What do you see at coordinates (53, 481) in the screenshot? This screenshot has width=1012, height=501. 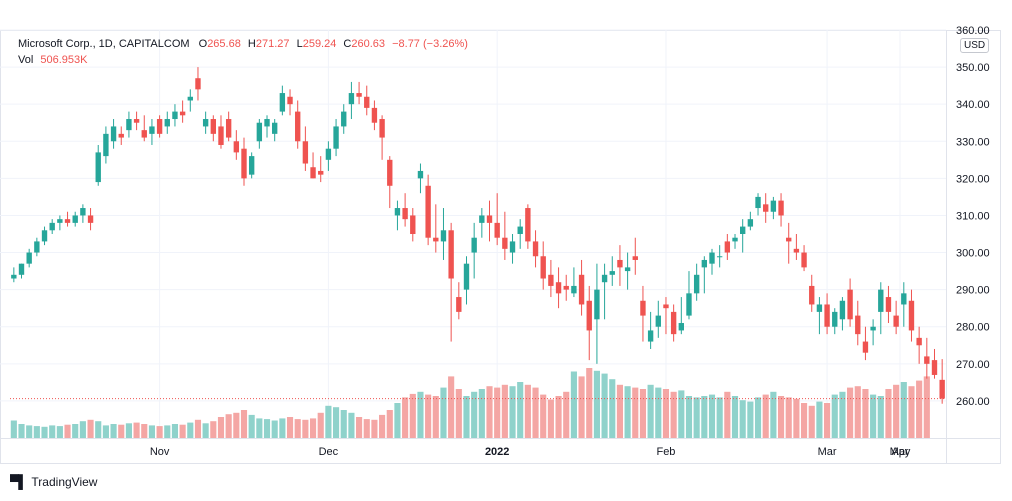 I see `tradingview-branding: ▀▌ TradingView` at bounding box center [53, 481].